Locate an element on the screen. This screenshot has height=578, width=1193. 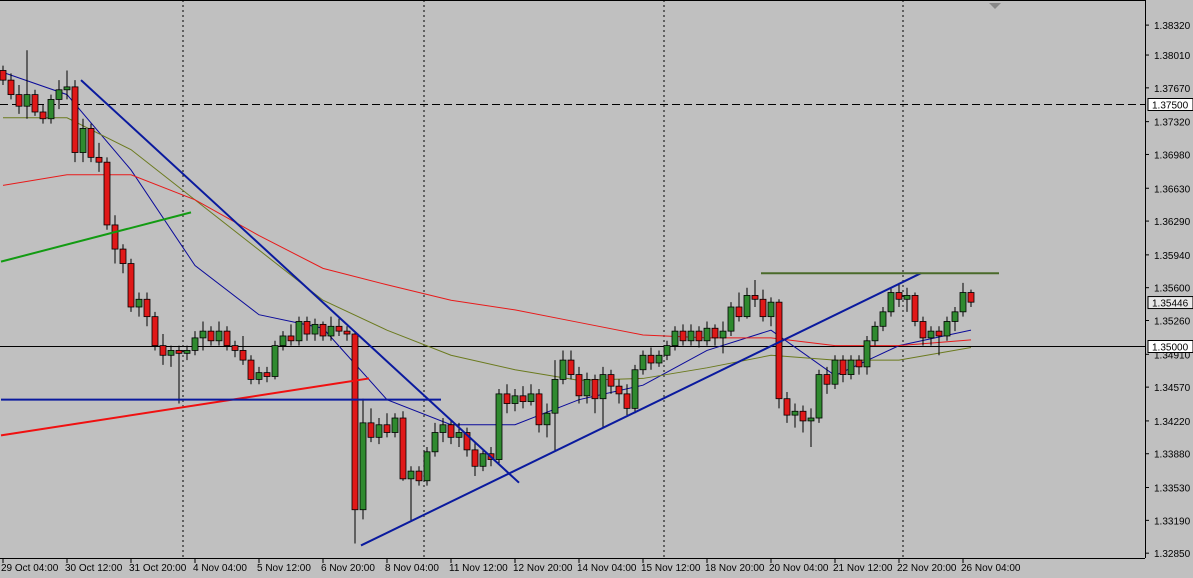
x-tick-label: 30 Oct 12:00 is located at coordinates (94, 568).